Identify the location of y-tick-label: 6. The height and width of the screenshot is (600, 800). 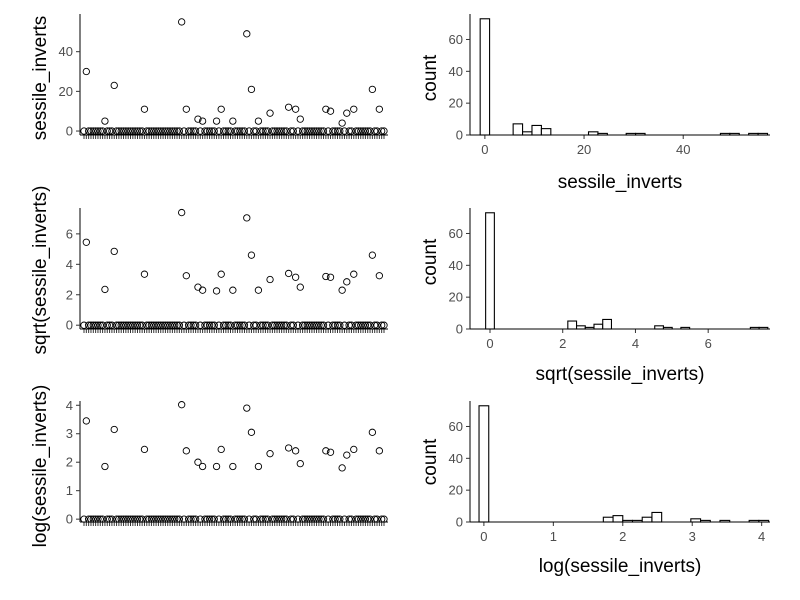
(69, 233).